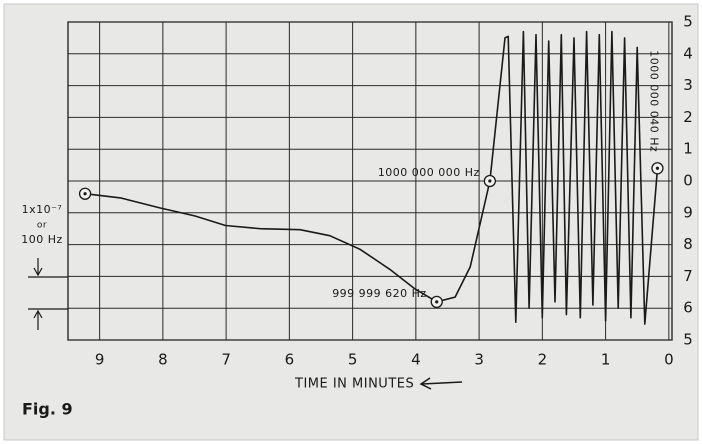 Image resolution: width=702 pixels, height=444 pixels. What do you see at coordinates (379, 293) in the screenshot?
I see `point-label: 999 999 620 Hz` at bounding box center [379, 293].